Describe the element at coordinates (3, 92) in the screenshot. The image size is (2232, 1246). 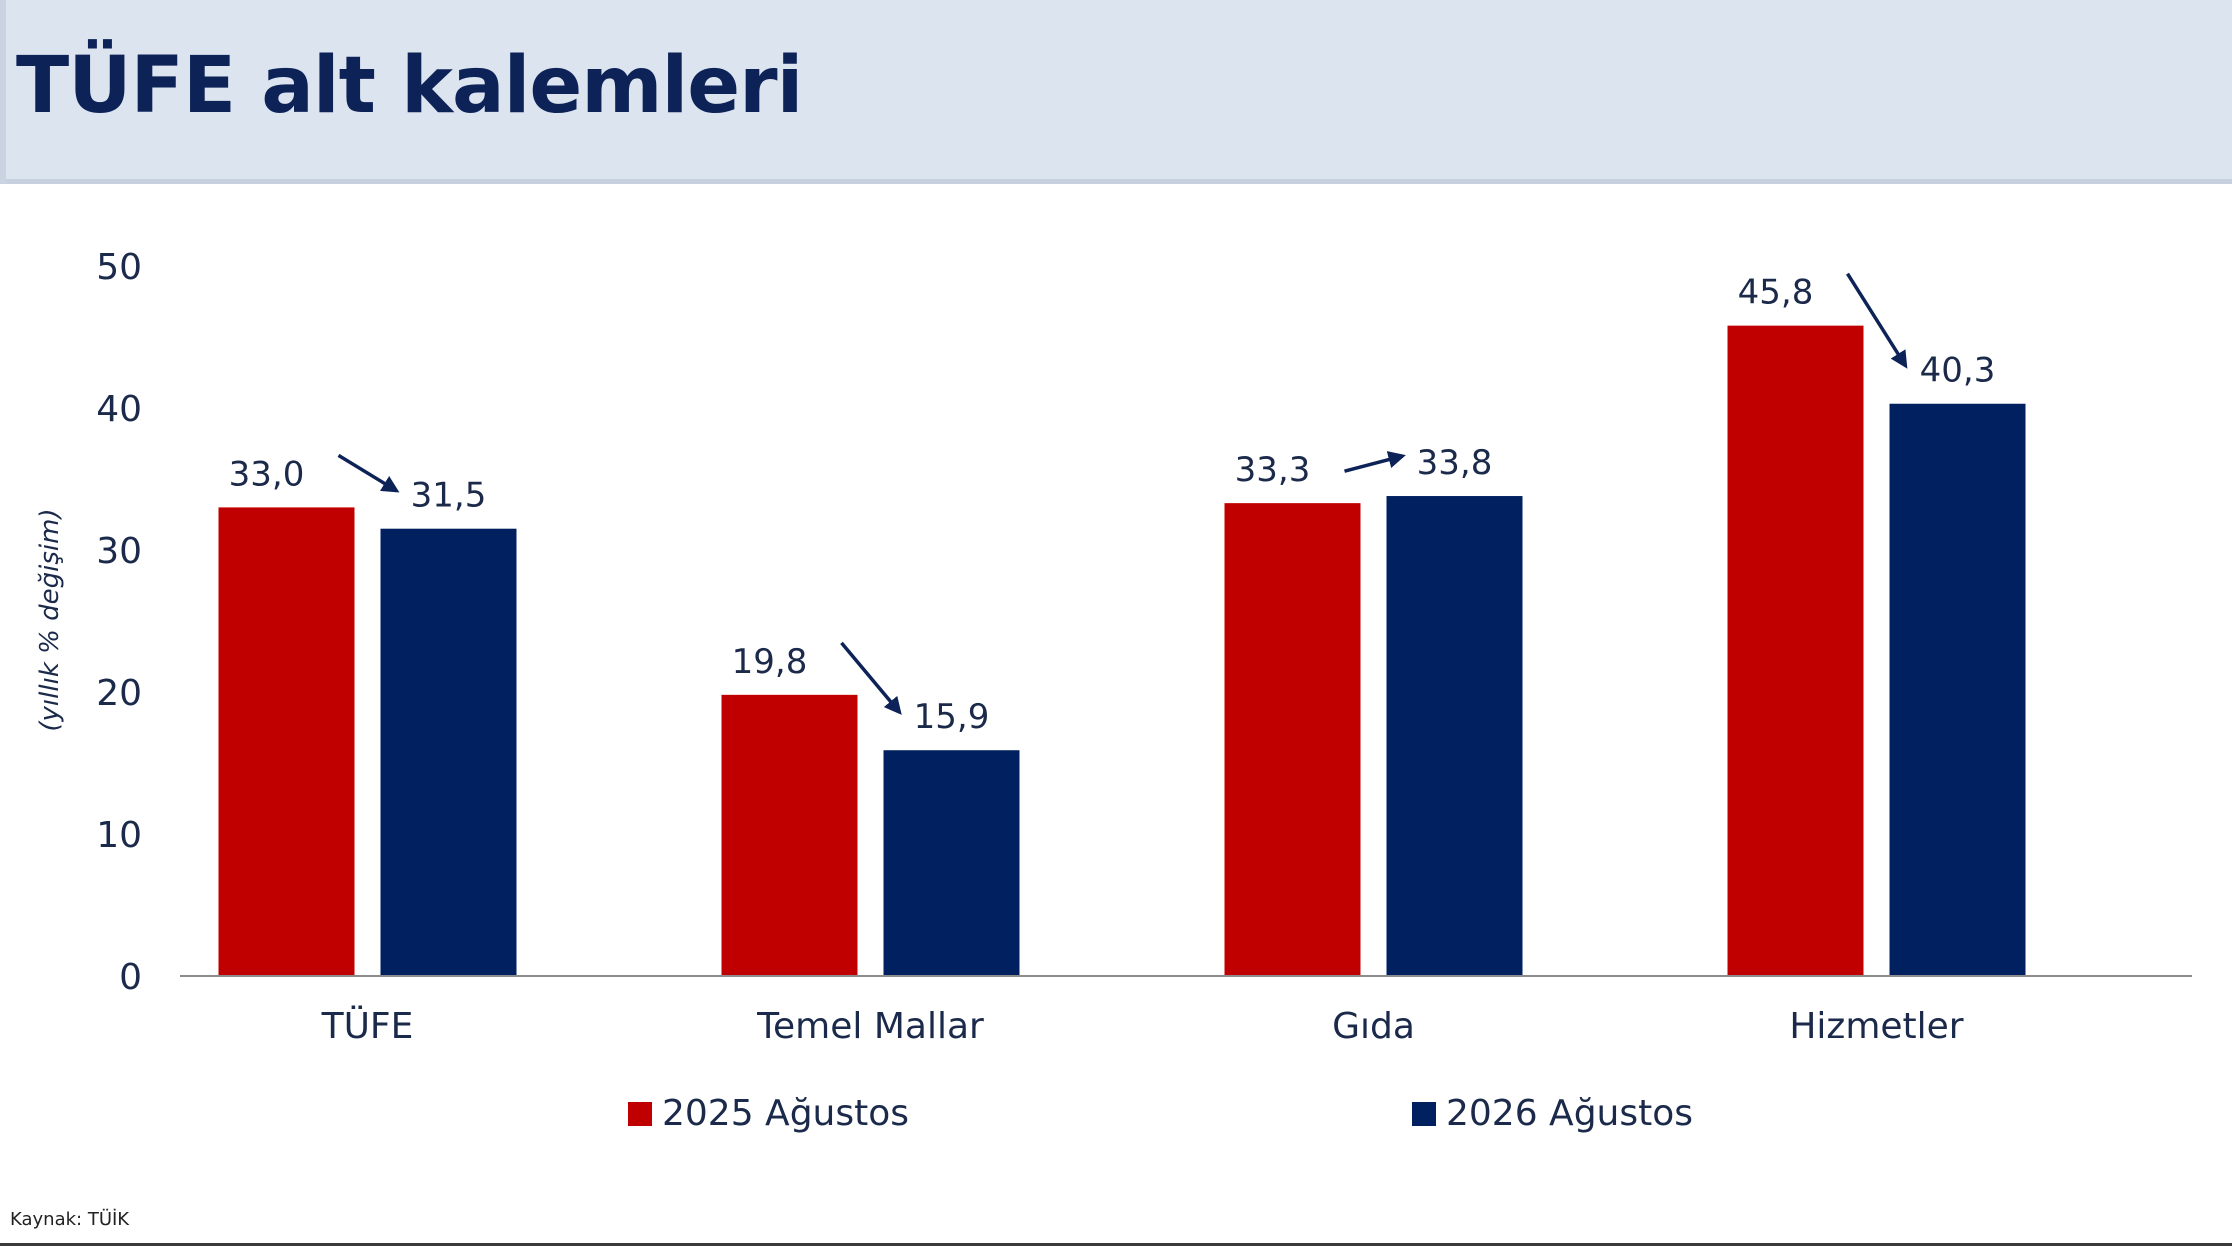
I see `title-bar-edge` at that location.